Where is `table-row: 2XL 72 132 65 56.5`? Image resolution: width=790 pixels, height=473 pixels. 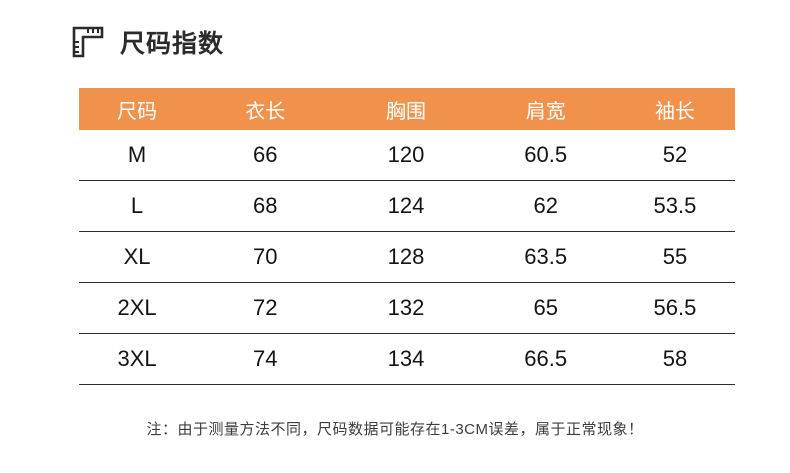 table-row: 2XL 72 132 65 56.5 is located at coordinates (407, 308).